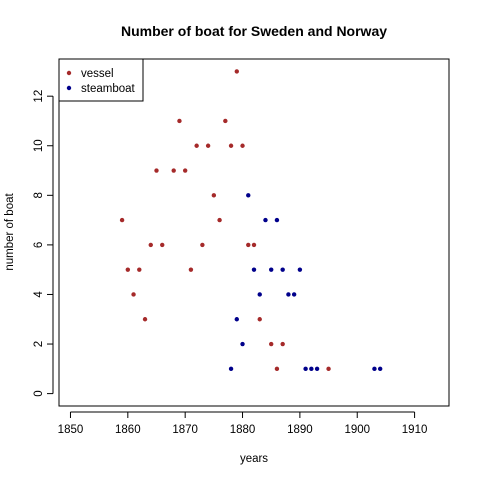 The height and width of the screenshot is (480, 480). Describe the element at coordinates (254, 31) in the screenshot. I see `chart-title: Number of boat for Sweden and Norway` at that location.